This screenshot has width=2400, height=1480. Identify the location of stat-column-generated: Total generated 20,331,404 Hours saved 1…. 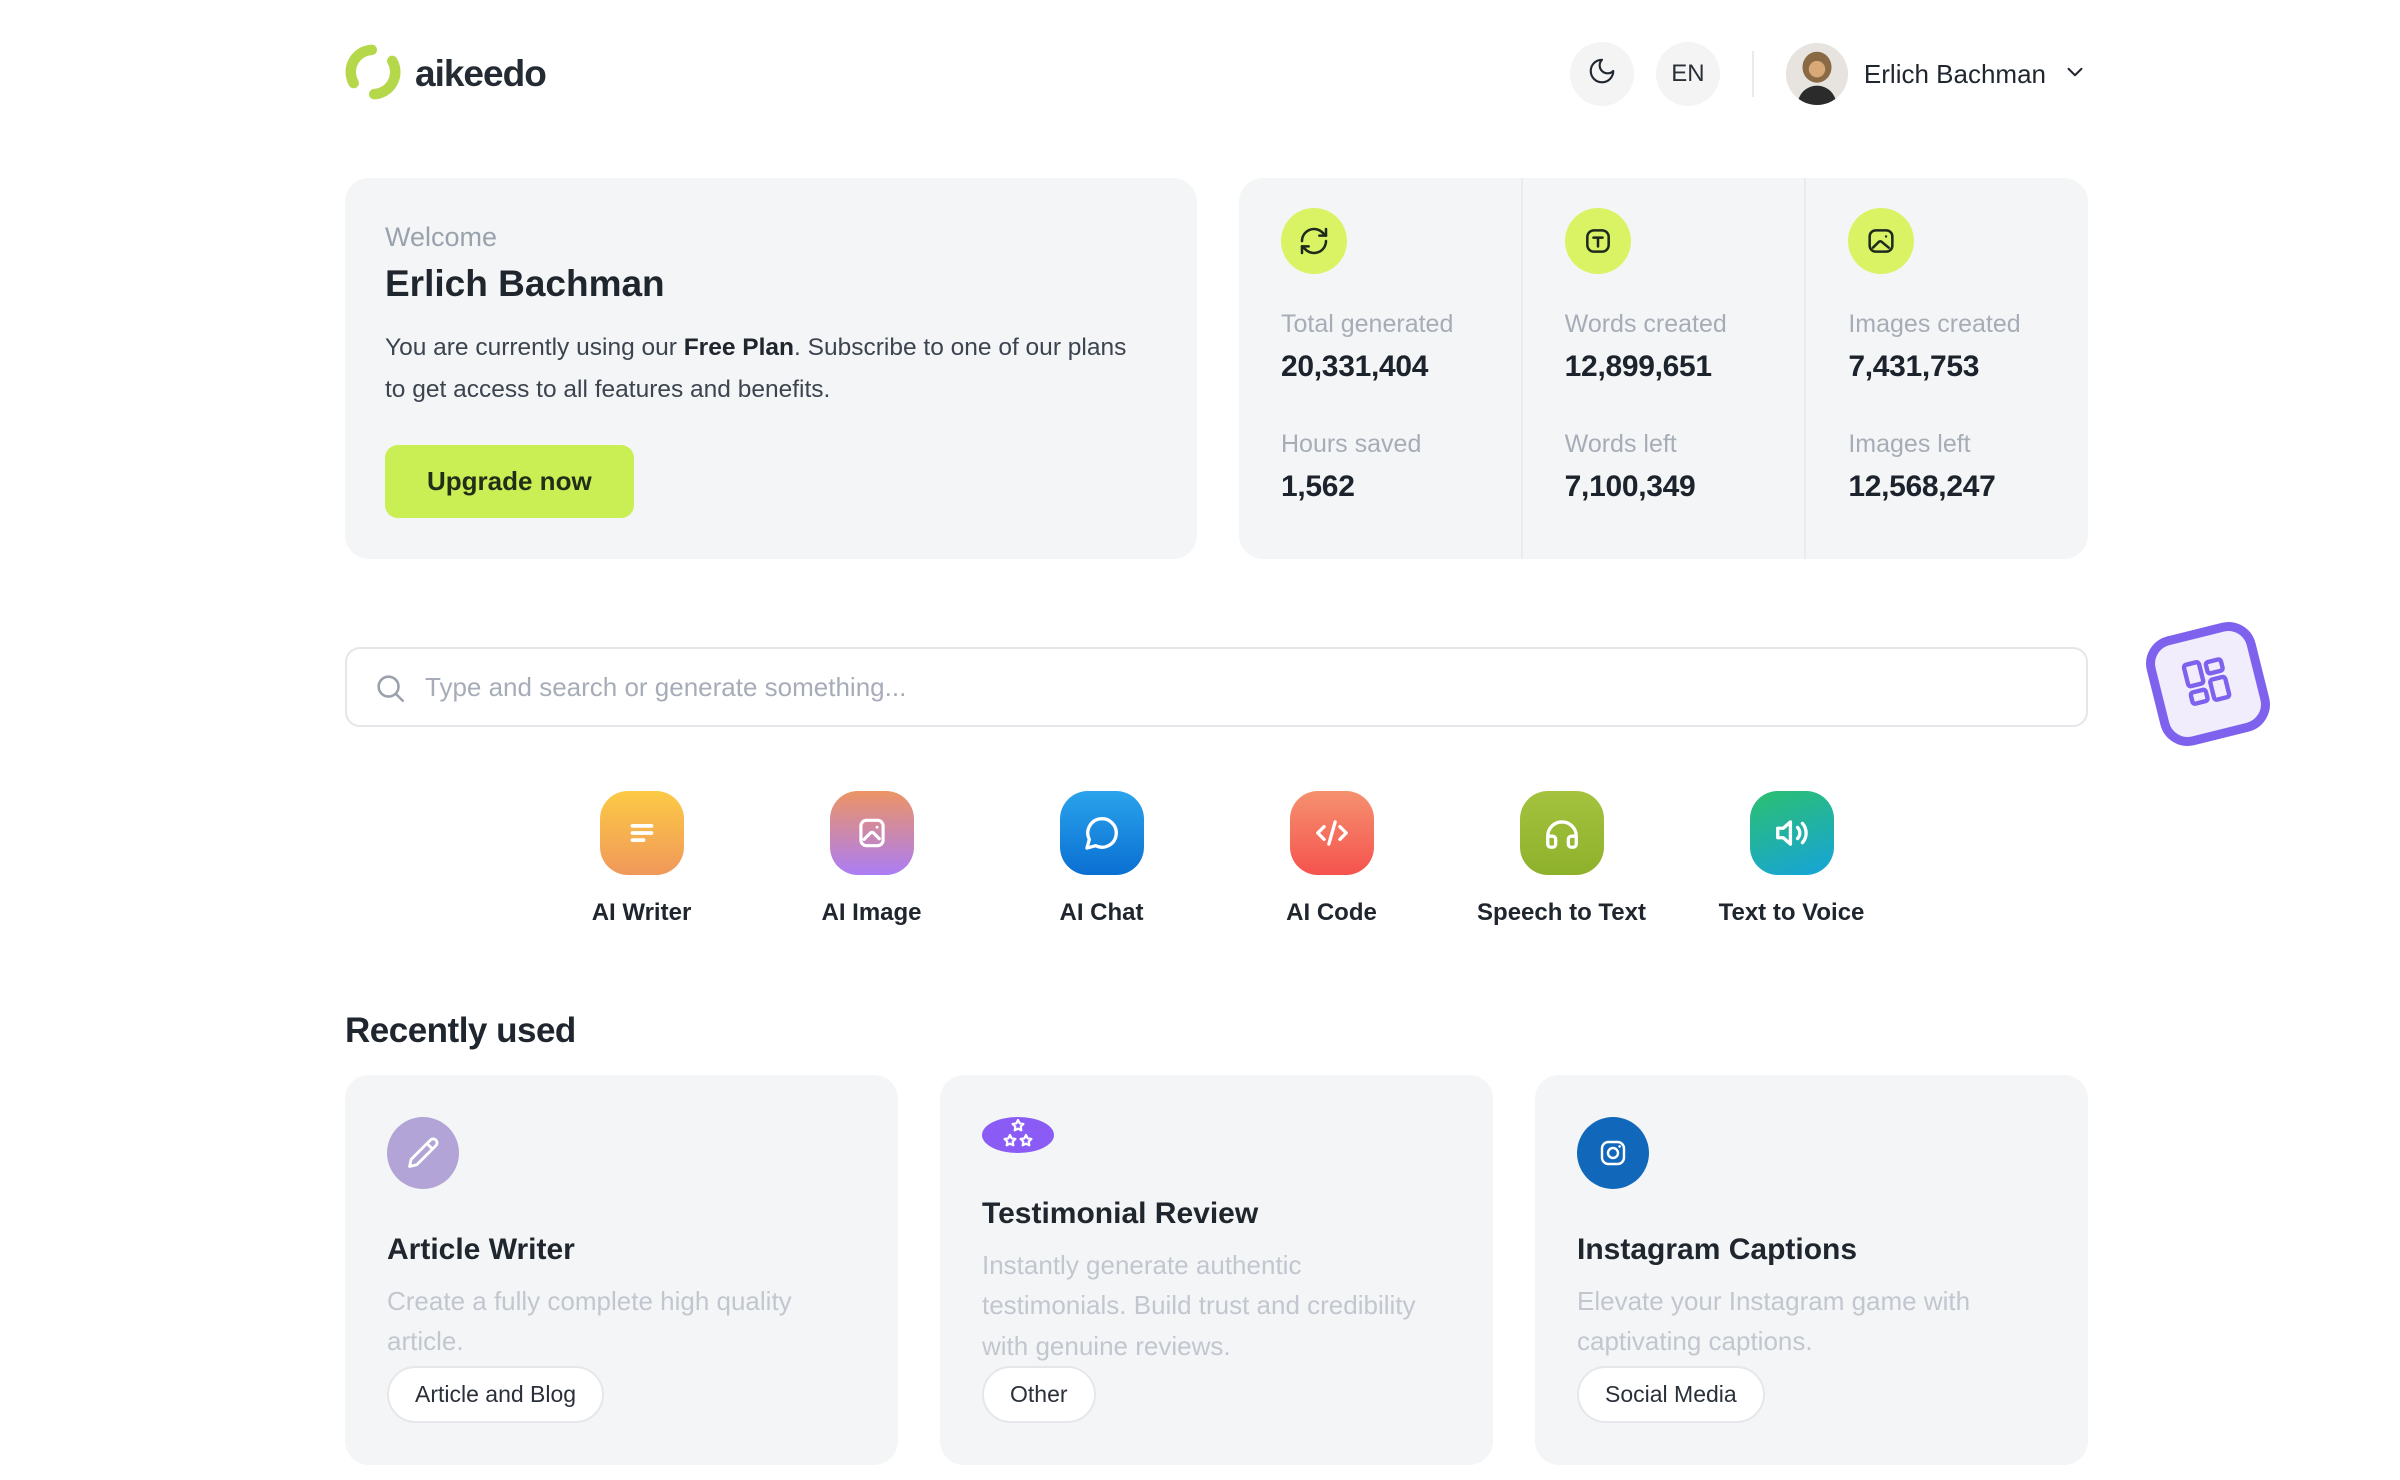
(1380, 368).